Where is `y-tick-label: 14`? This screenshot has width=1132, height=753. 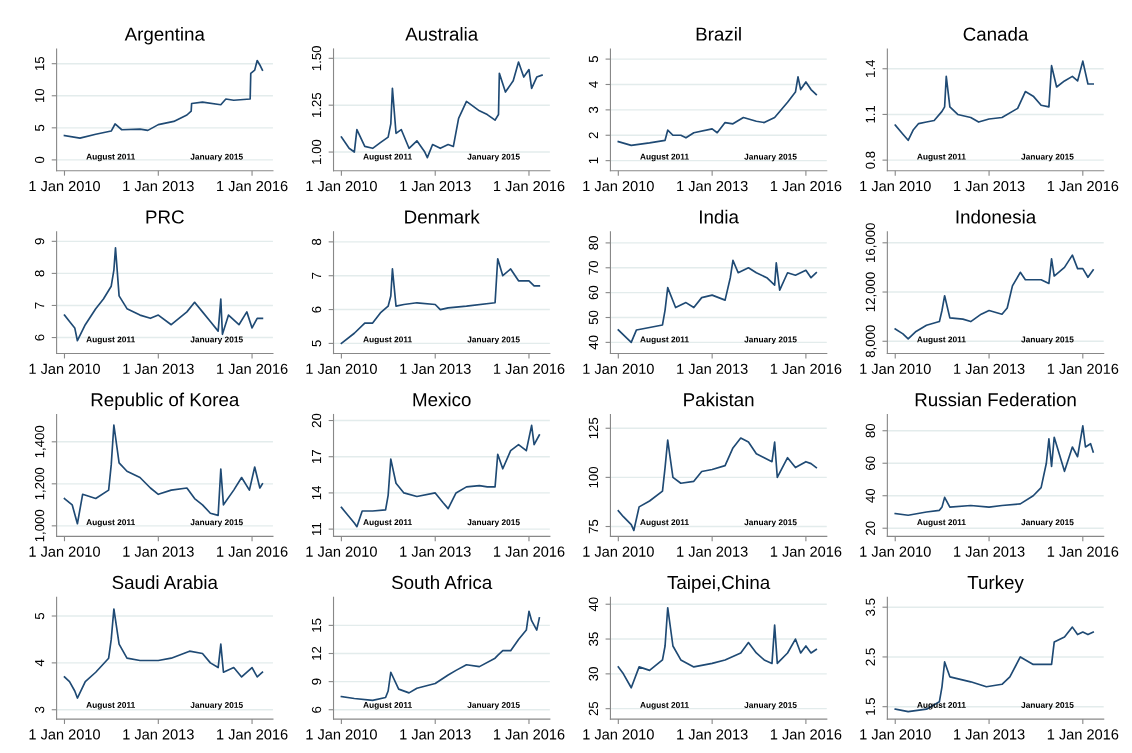
y-tick-label: 14 is located at coordinates (316, 492).